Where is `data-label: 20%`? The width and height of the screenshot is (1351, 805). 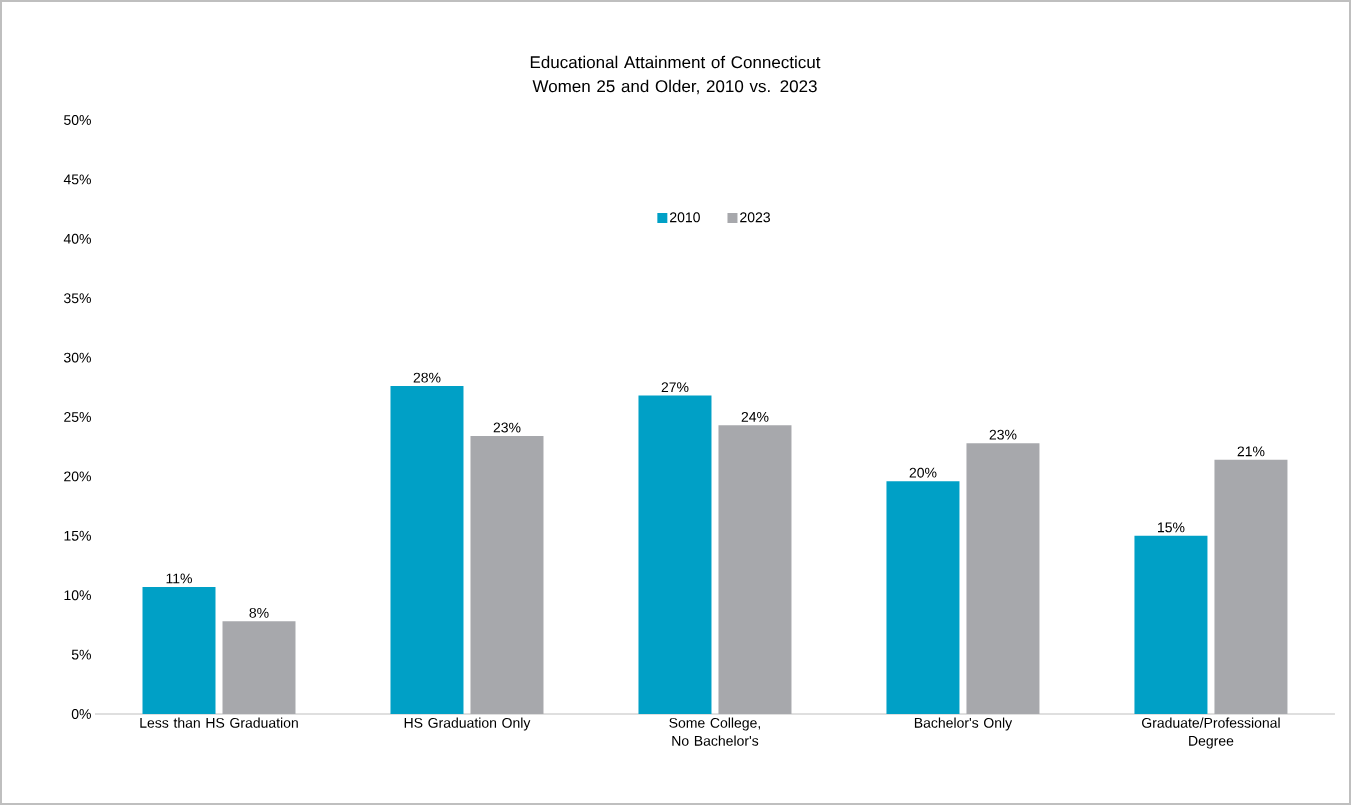
data-label: 20% is located at coordinates (923, 472).